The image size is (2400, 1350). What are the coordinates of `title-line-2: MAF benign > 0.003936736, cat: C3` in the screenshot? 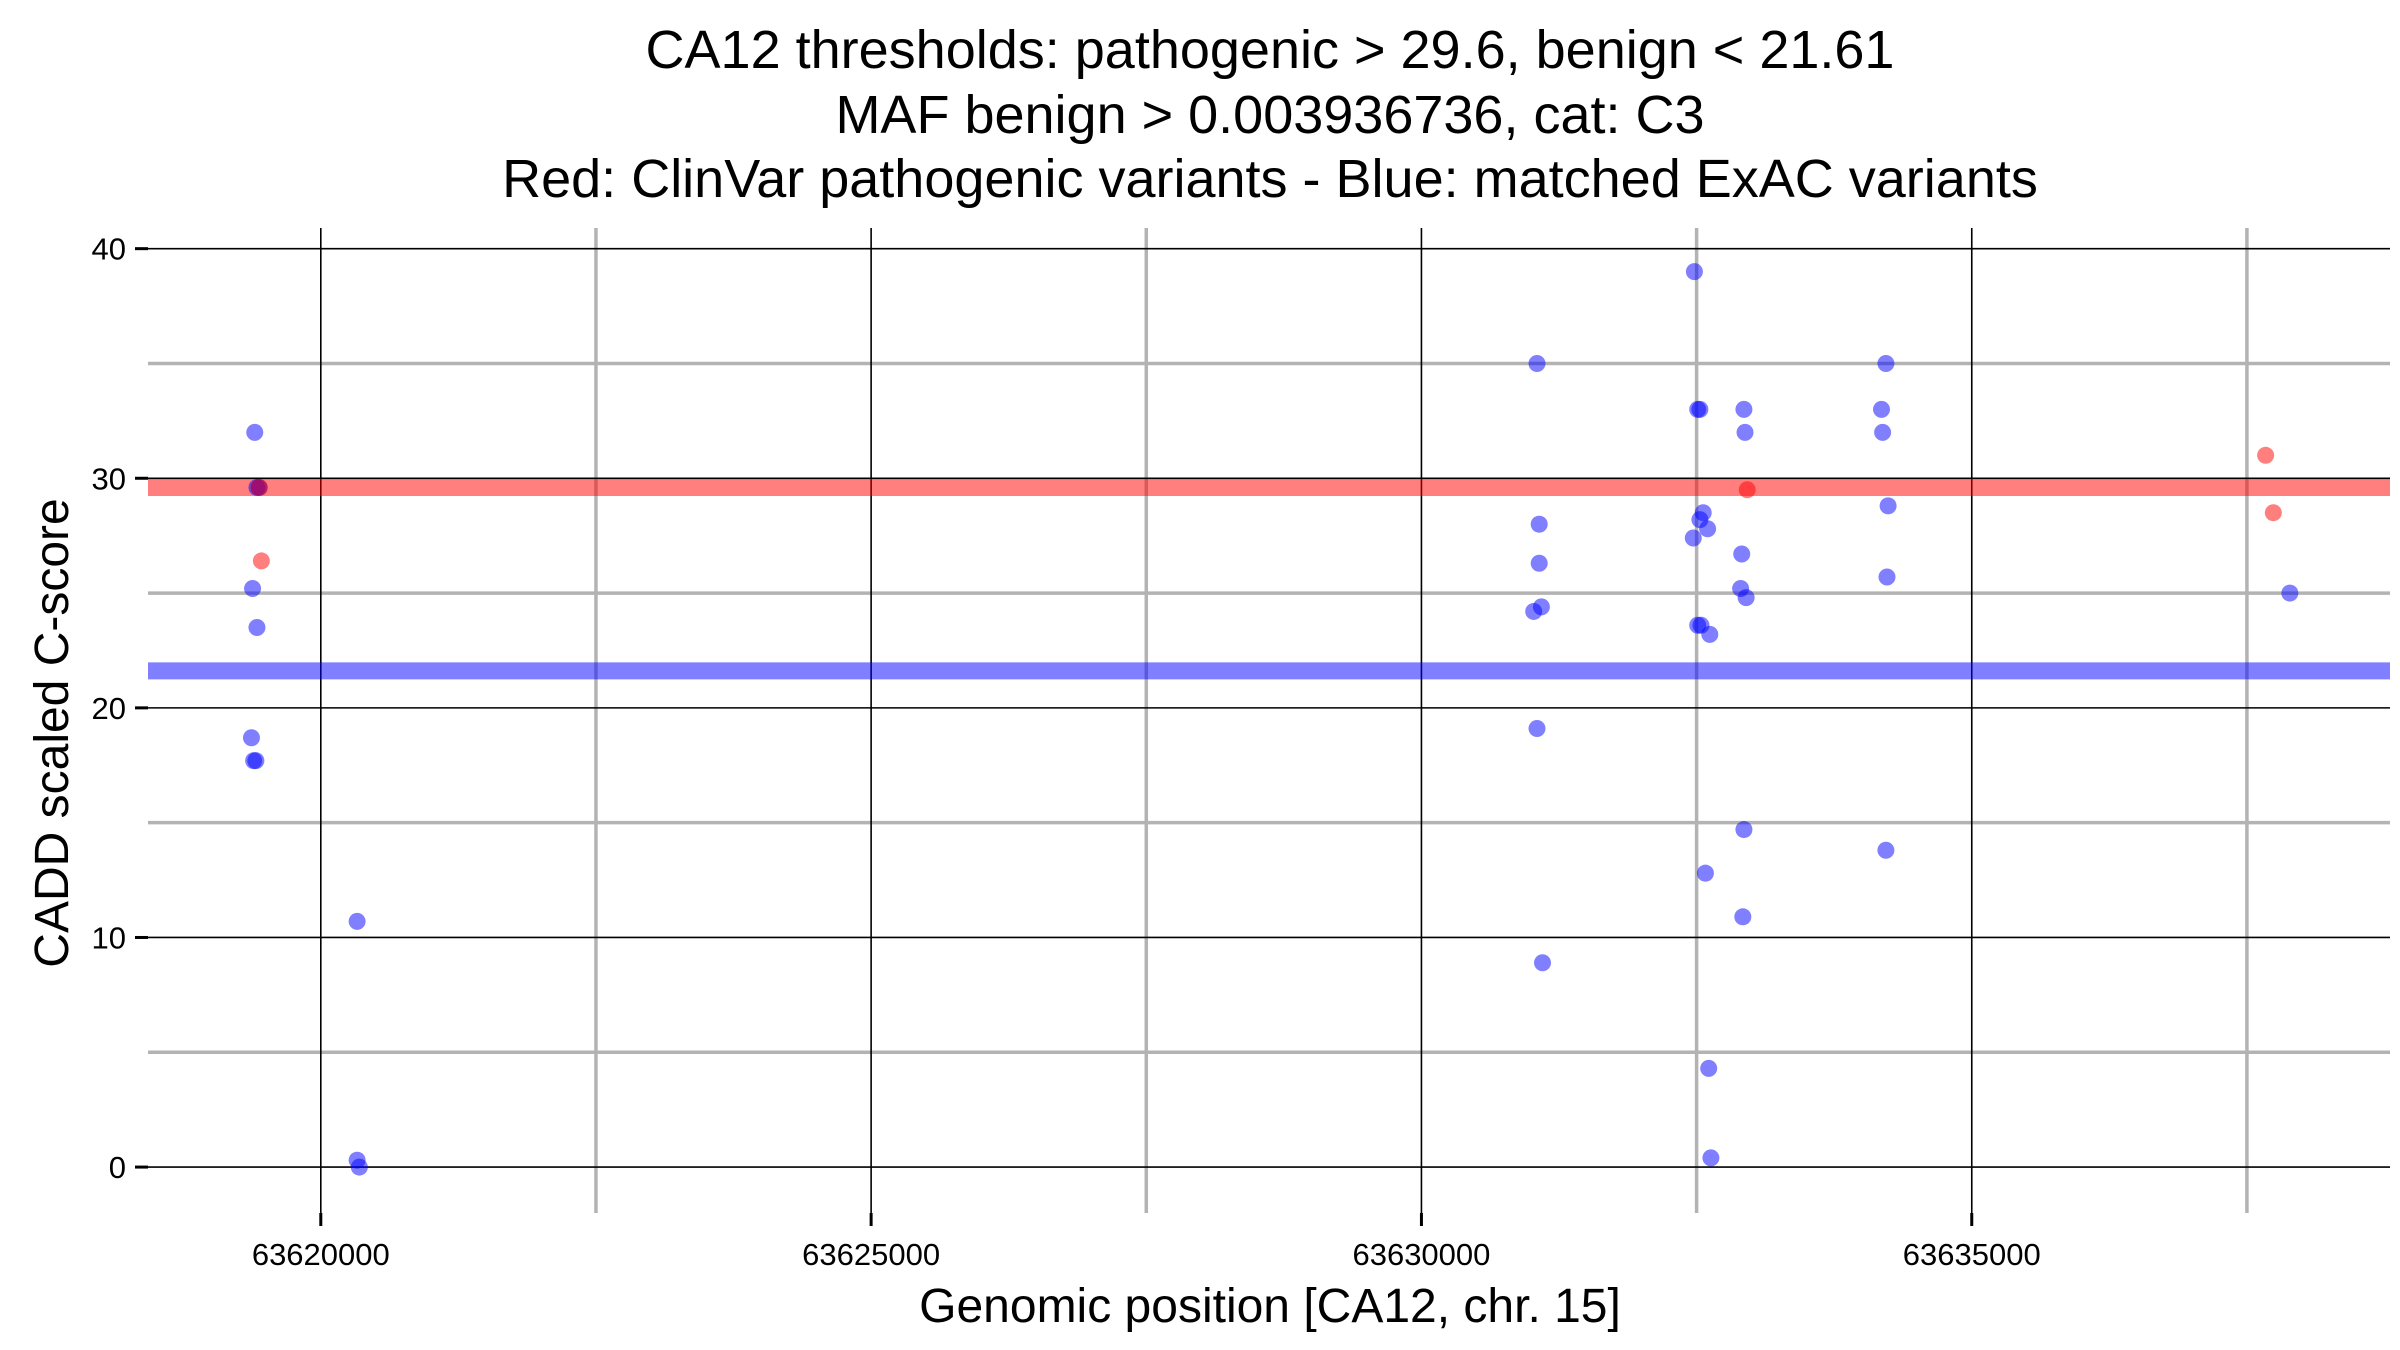 It's located at (1269, 115).